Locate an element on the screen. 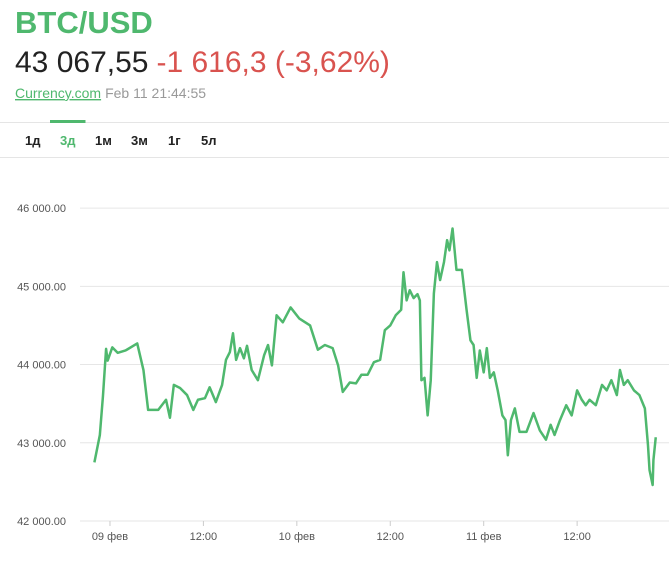  price-change: -1 616,3 (-3,62%) is located at coordinates (272, 62).